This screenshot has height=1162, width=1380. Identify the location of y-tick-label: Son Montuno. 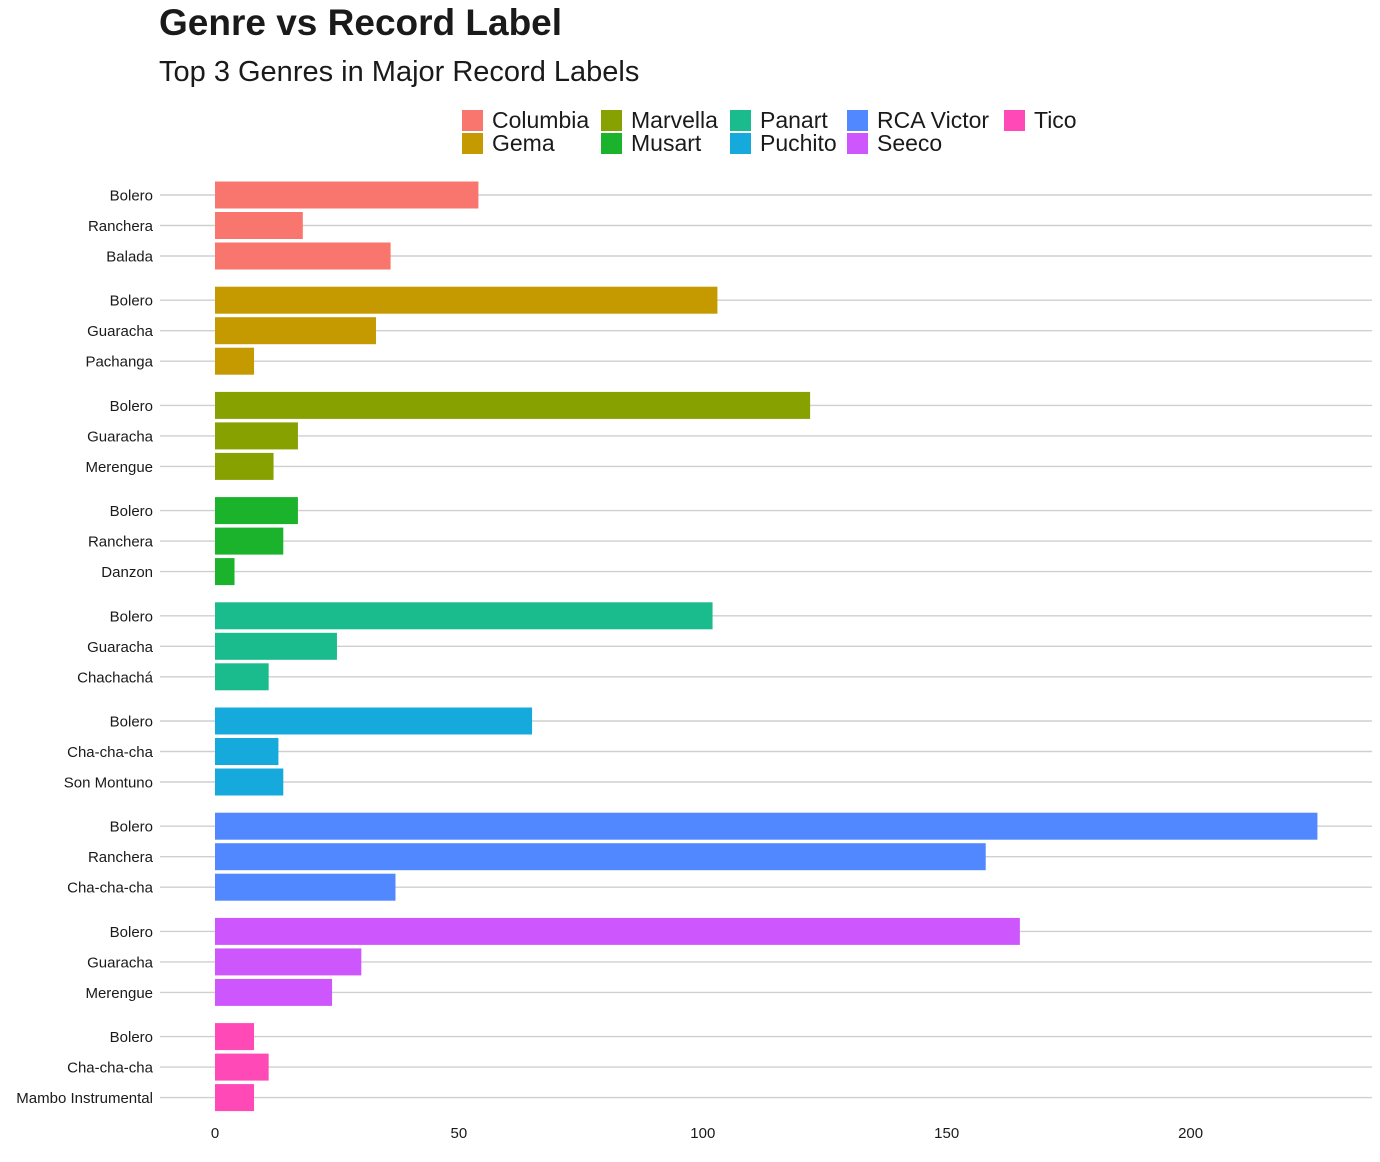
(108, 783).